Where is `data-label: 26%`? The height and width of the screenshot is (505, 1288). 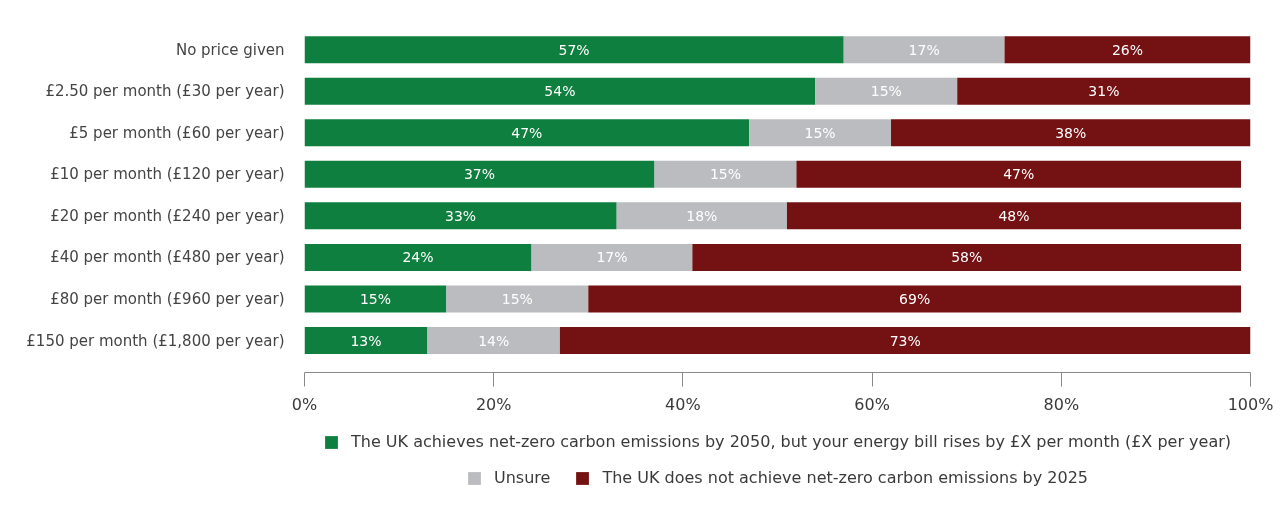 data-label: 26% is located at coordinates (1127, 49).